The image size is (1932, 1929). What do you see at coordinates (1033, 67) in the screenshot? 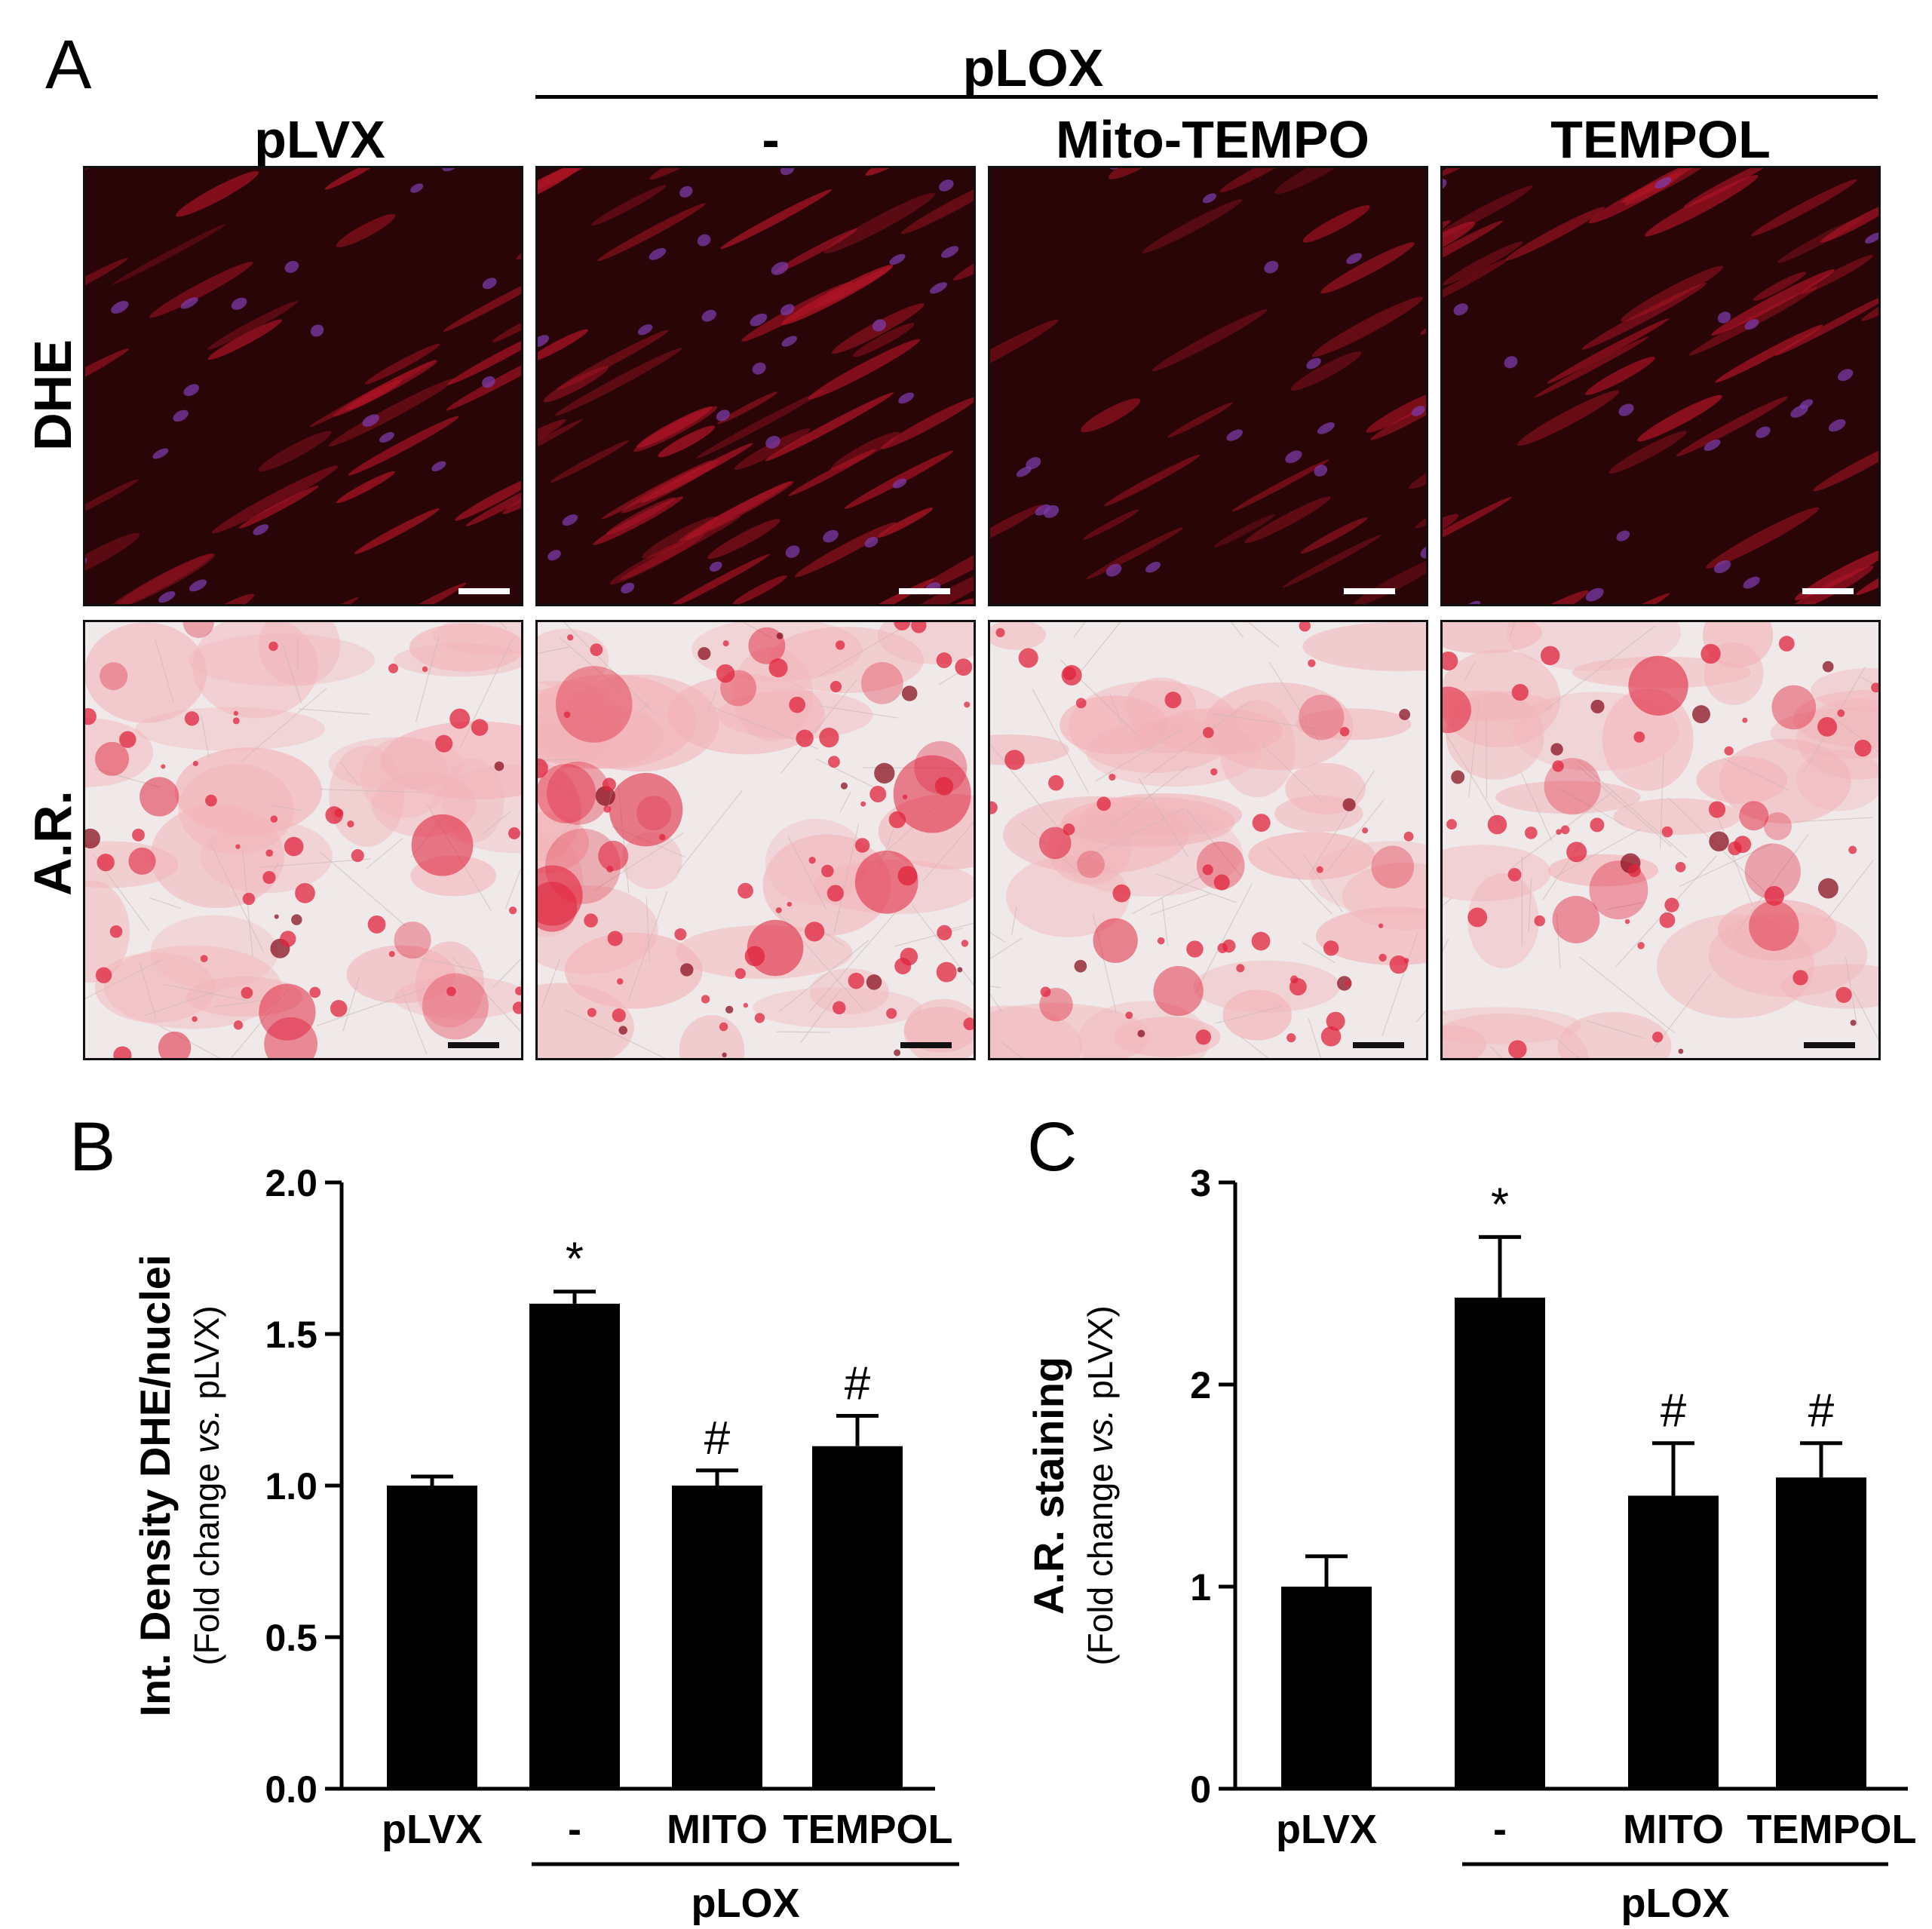
I see `plox-group-header: pLOX` at bounding box center [1033, 67].